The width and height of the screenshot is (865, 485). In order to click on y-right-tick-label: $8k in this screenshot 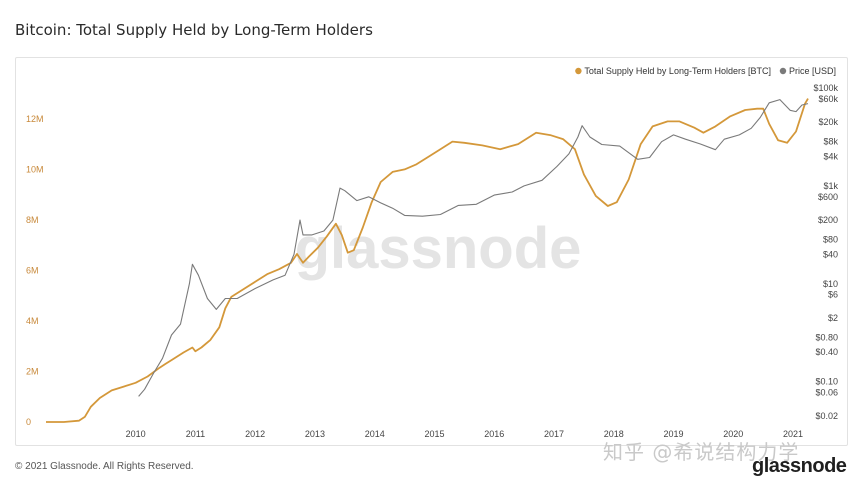, I will do `click(830, 142)`.